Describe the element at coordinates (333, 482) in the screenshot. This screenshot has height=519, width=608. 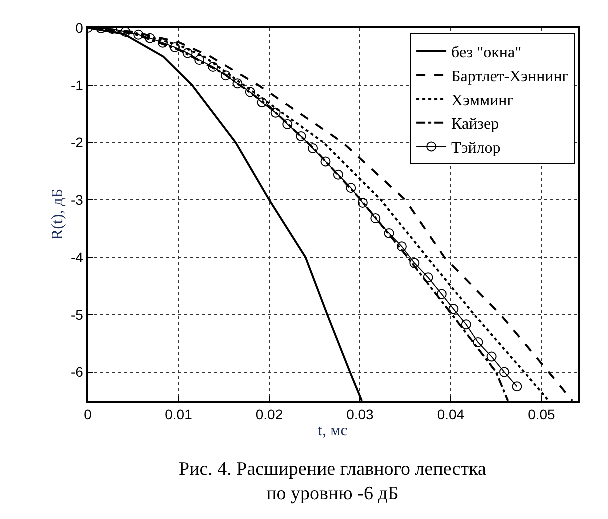
I see `text: Рис. 4. Расширение главного лепестка по уровню -6 дБ` at that location.